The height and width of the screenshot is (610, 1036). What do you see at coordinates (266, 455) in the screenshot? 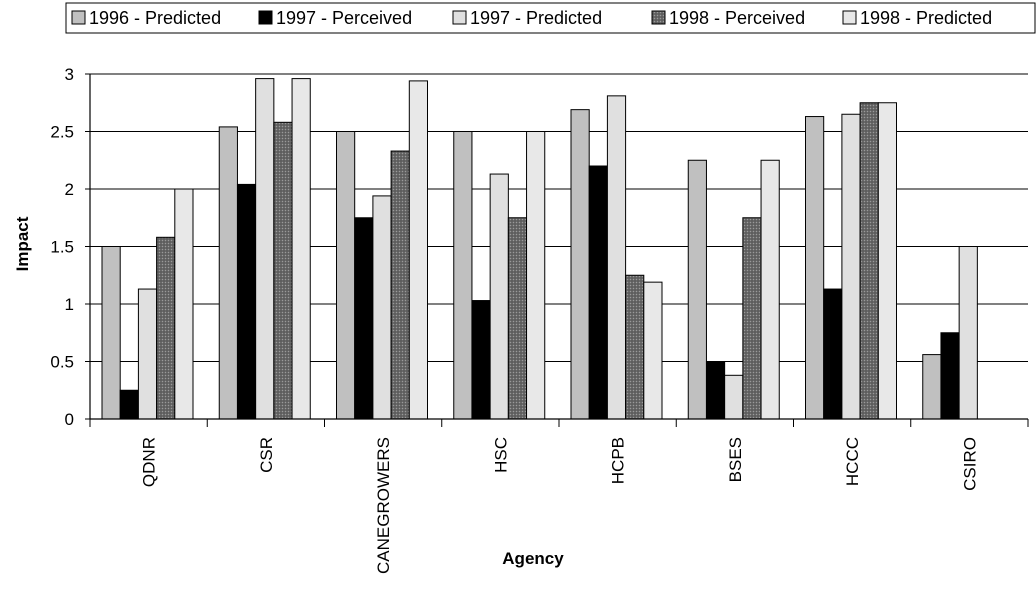
I see `x-tick-label-csr: CSR` at bounding box center [266, 455].